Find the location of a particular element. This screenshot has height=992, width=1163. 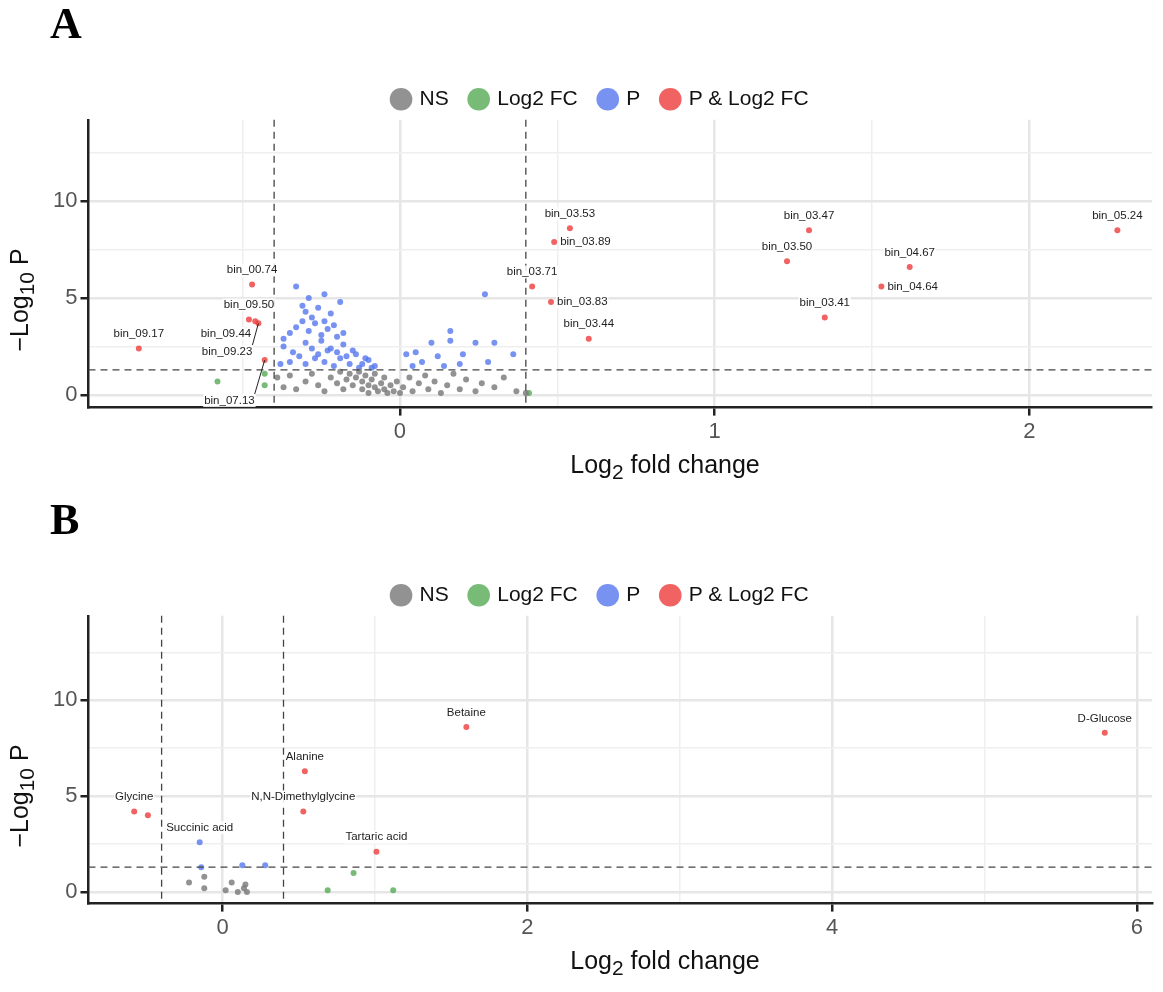

annotation: bin_00.74 is located at coordinates (252, 269).